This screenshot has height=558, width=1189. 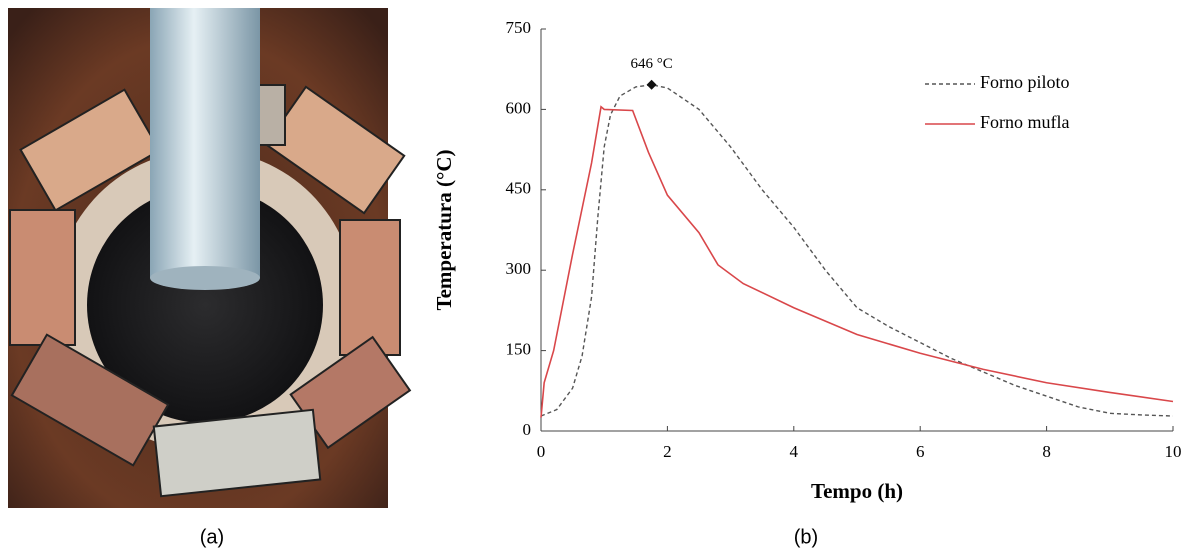 What do you see at coordinates (857, 491) in the screenshot?
I see `x-axis-title: Tempo (h)` at bounding box center [857, 491].